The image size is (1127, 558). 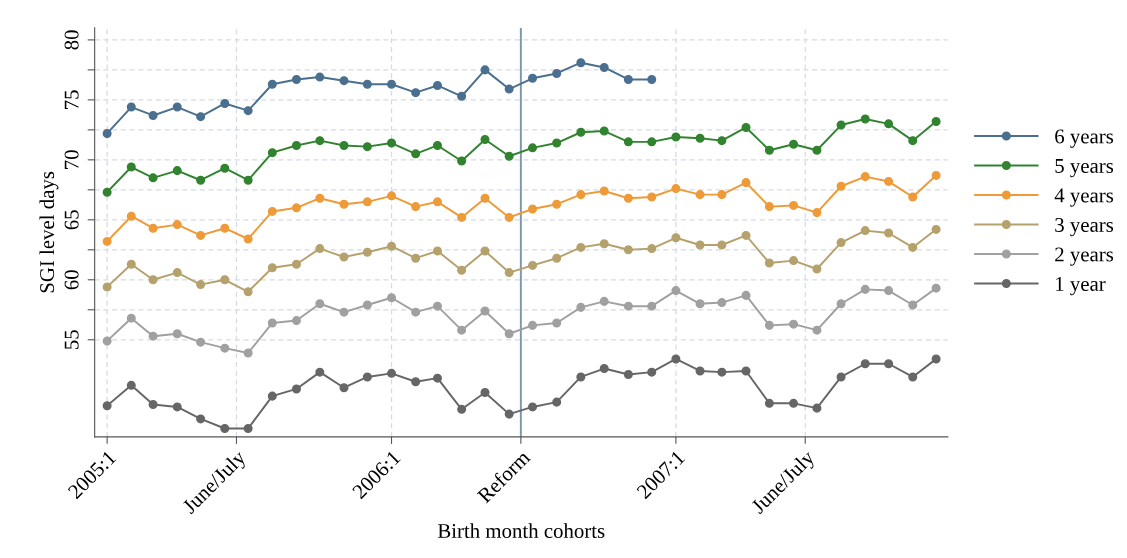 I want to click on y-axis-title: SGI level days, so click(x=49, y=232).